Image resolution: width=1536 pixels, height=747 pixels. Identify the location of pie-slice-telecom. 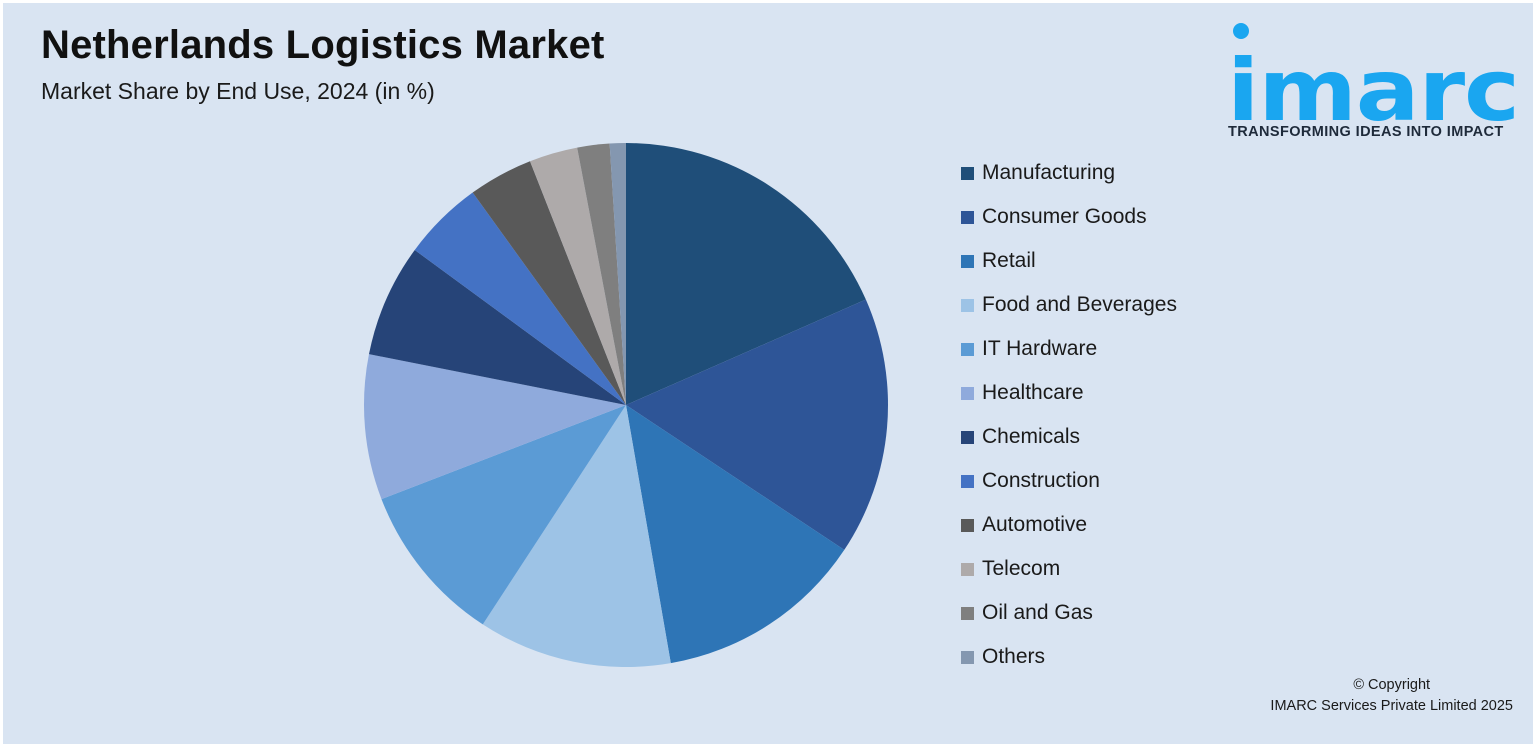
(578, 276).